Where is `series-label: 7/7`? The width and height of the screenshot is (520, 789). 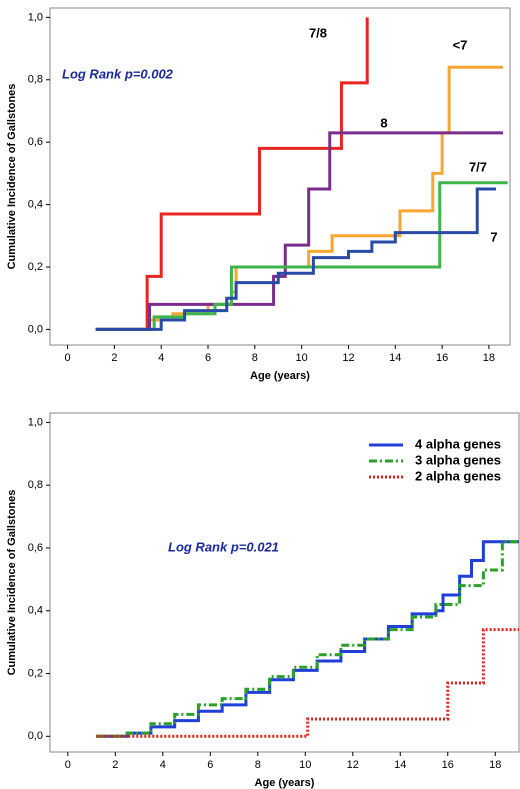 series-label: 7/7 is located at coordinates (478, 166).